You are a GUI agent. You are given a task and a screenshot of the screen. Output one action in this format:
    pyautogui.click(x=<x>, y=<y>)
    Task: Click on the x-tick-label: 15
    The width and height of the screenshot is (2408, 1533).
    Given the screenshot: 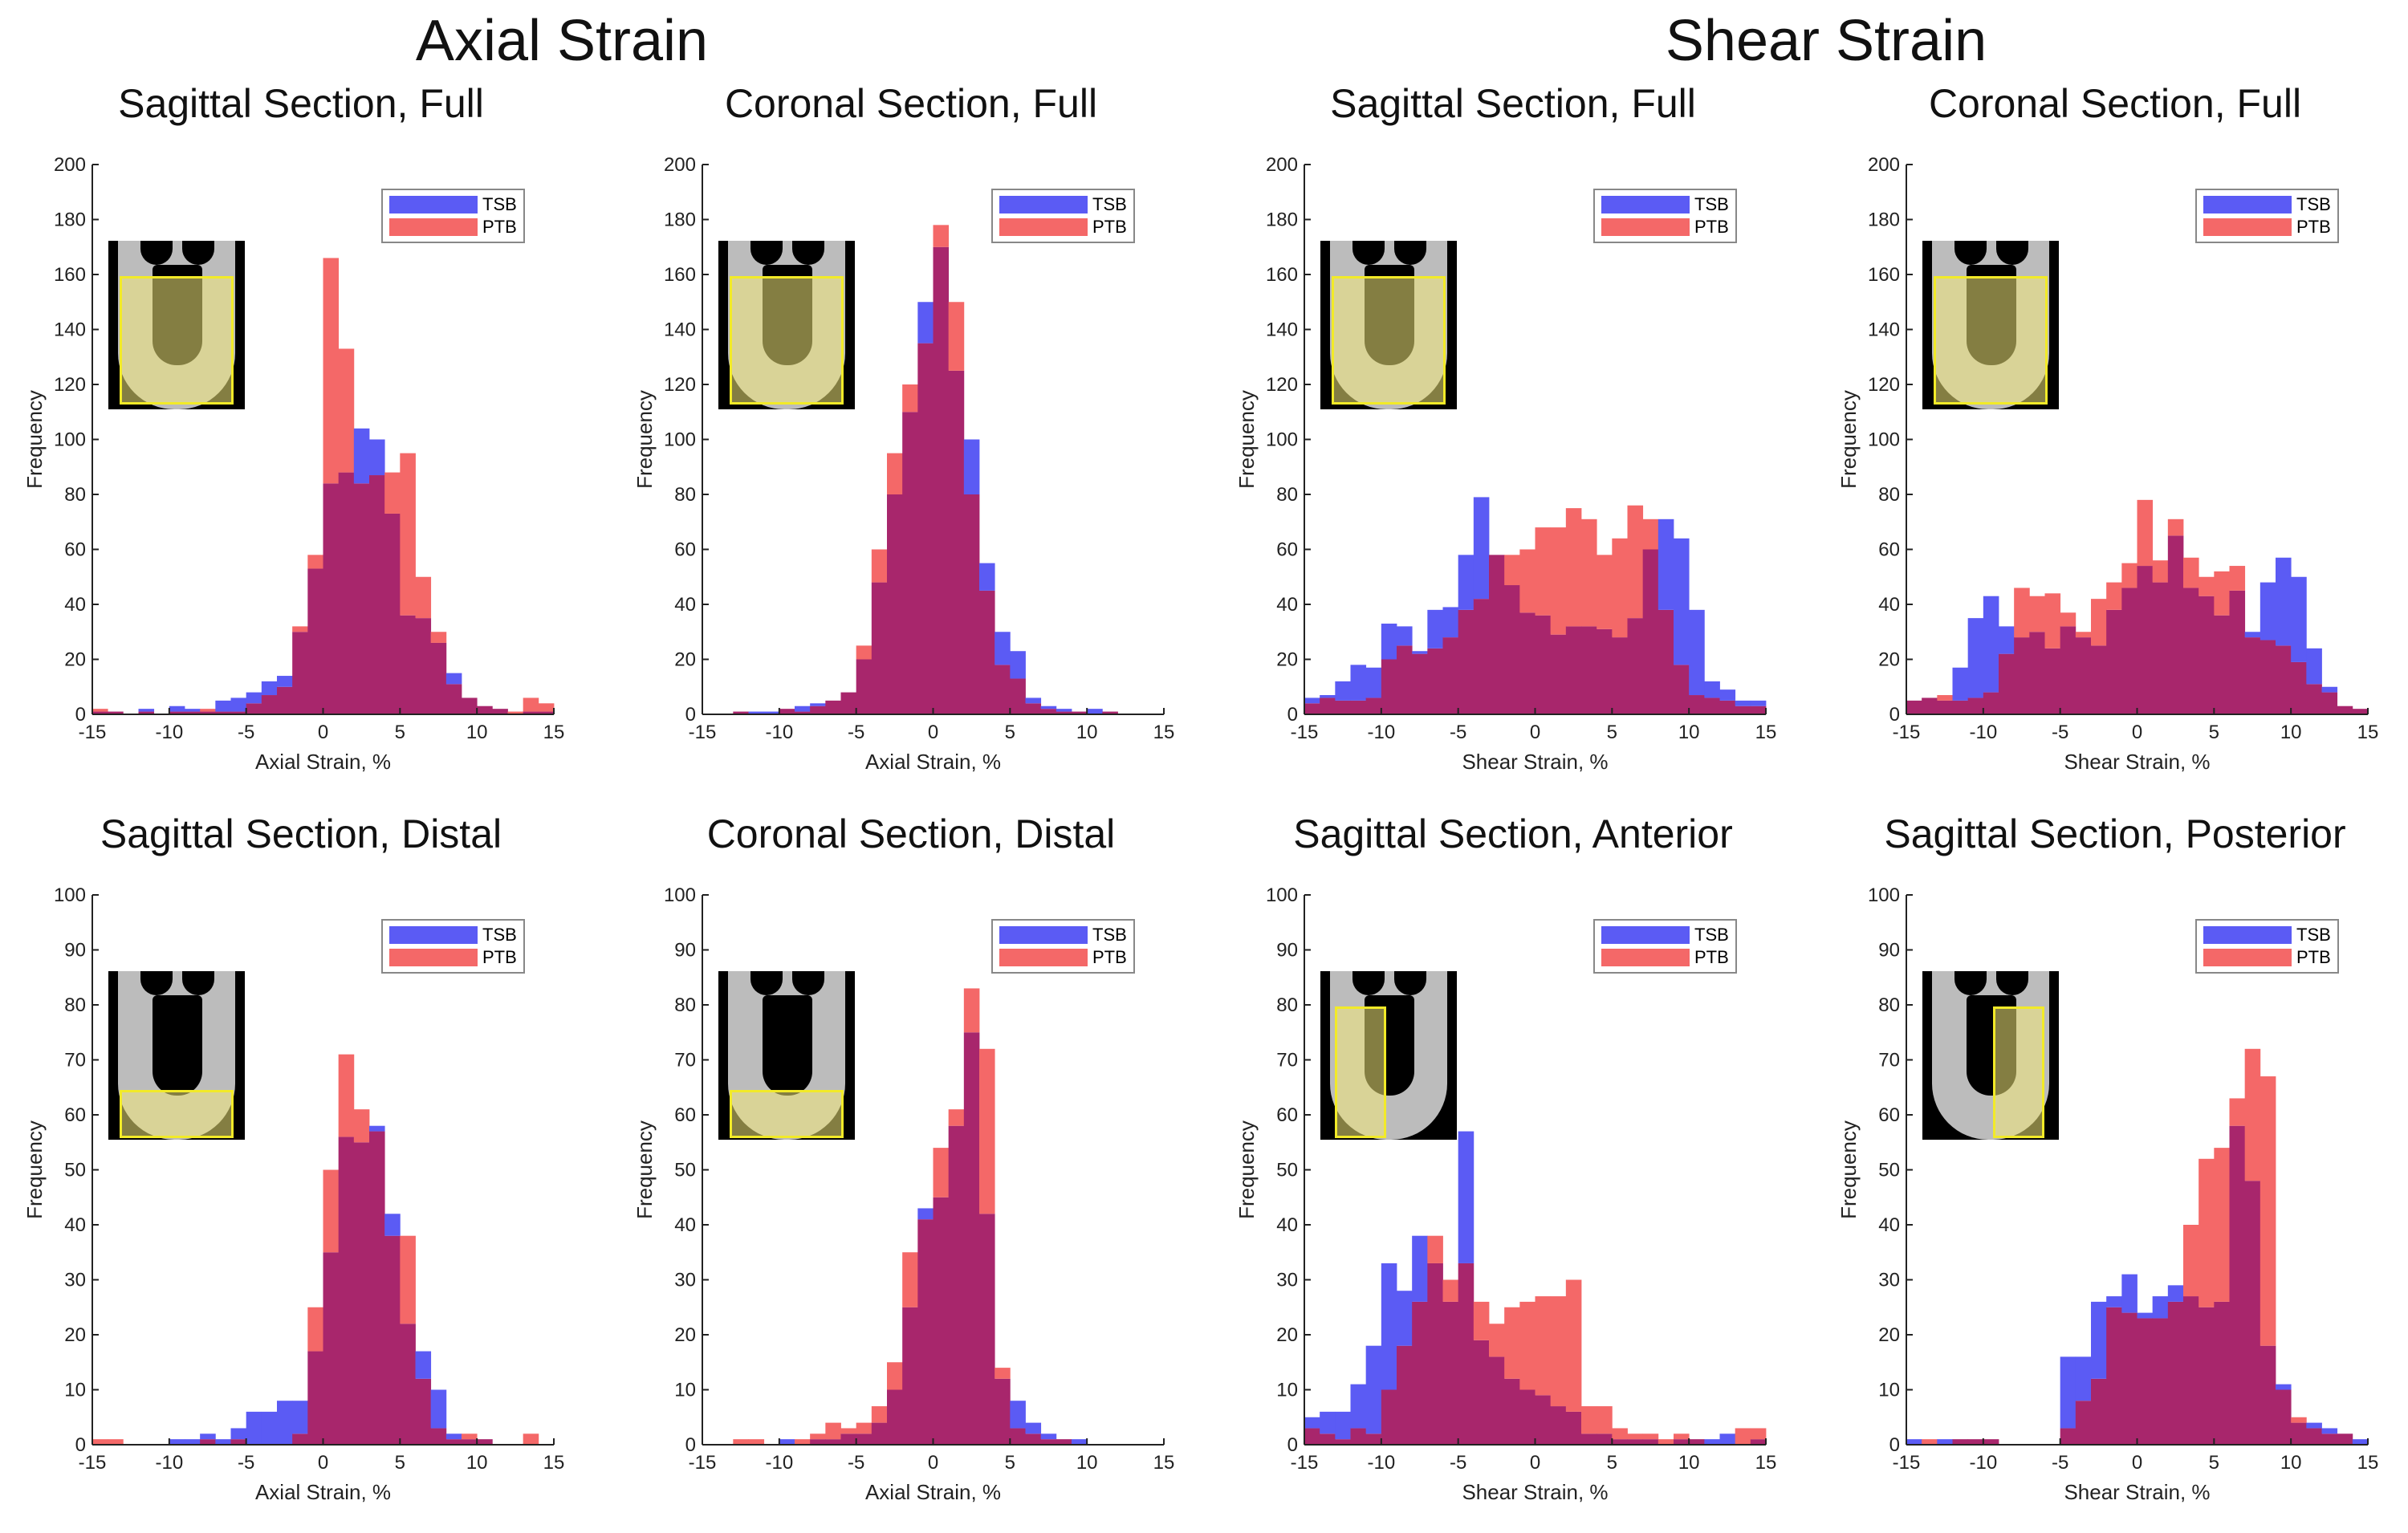 What is the action you would take?
    pyautogui.click(x=554, y=732)
    